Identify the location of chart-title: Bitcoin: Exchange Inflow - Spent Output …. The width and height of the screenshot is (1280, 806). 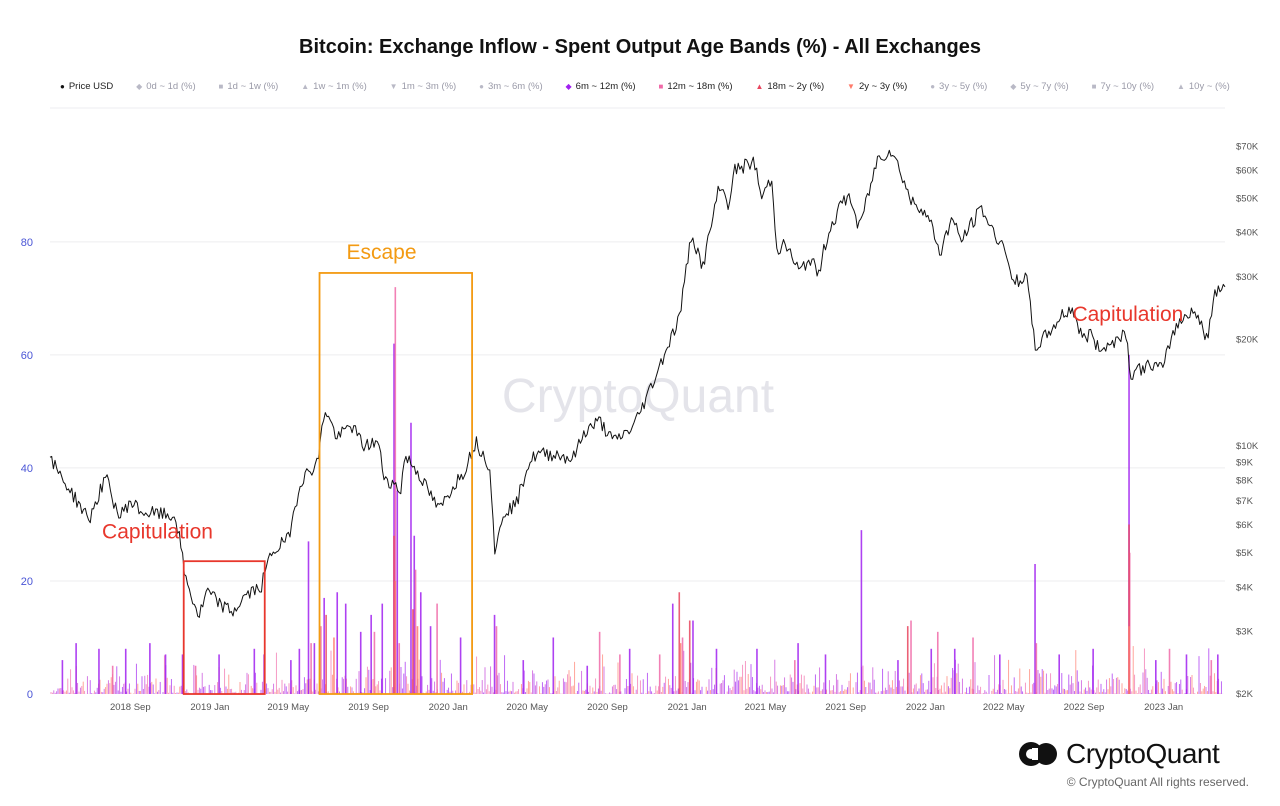
(640, 47).